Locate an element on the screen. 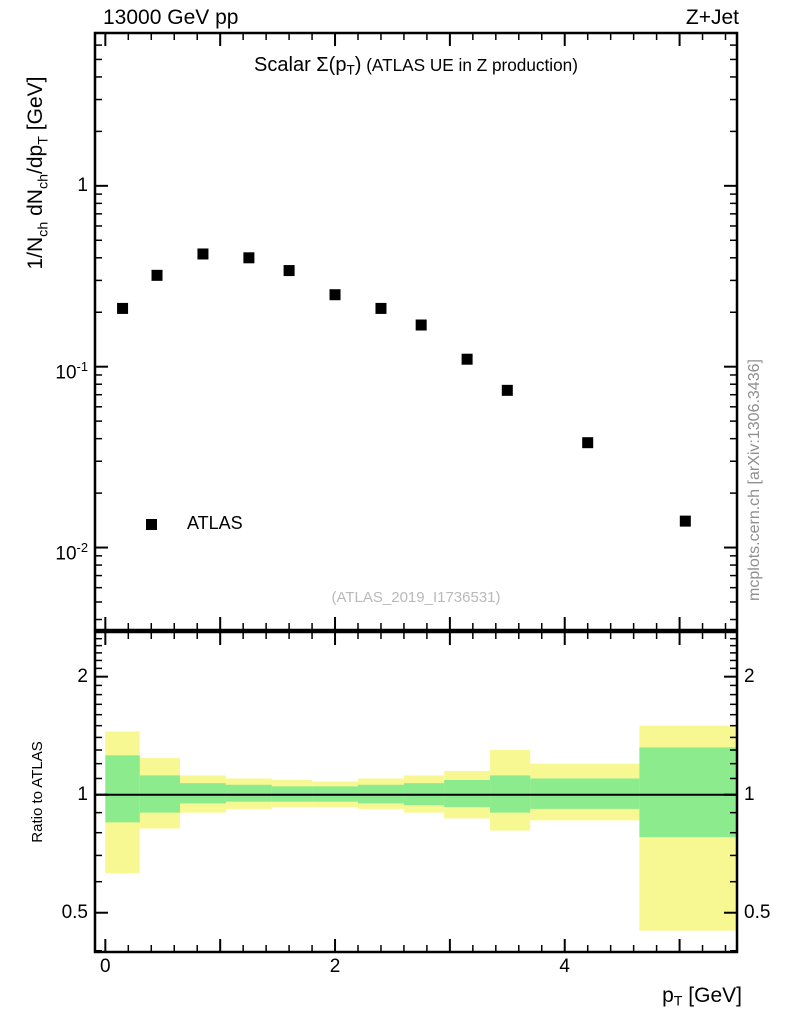 This screenshot has height=1024, width=786. beam-energy-label: 13000 GeV pp is located at coordinates (171, 17).